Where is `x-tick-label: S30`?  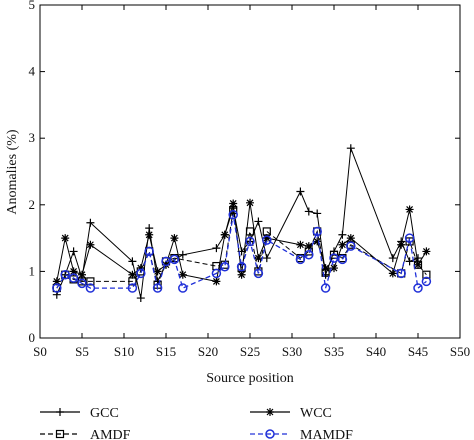 x-tick-label: S30 is located at coordinates (292, 351).